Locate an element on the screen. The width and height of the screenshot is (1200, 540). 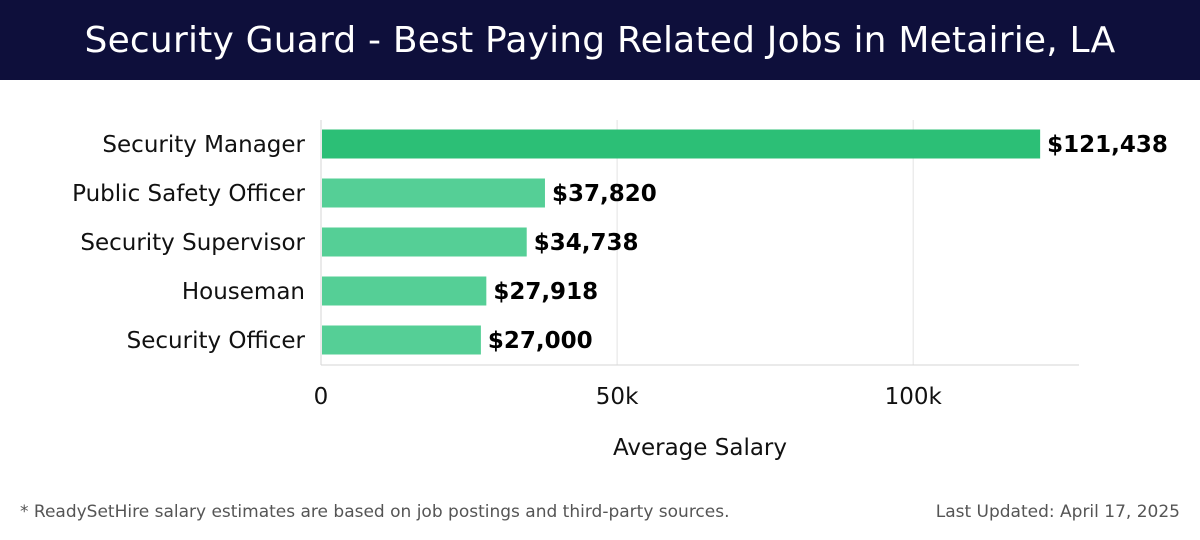
category-label: Security Supervisor is located at coordinates (192, 243).